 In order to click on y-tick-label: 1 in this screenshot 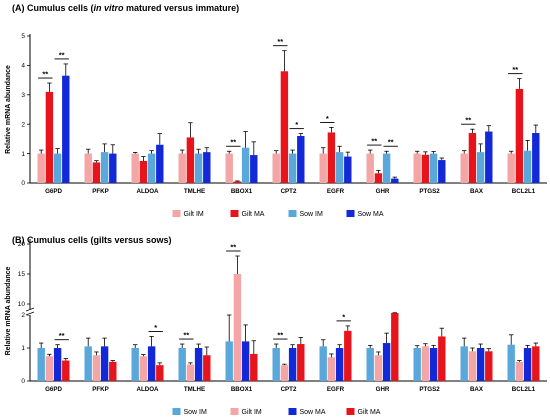, I will do `click(23, 154)`.